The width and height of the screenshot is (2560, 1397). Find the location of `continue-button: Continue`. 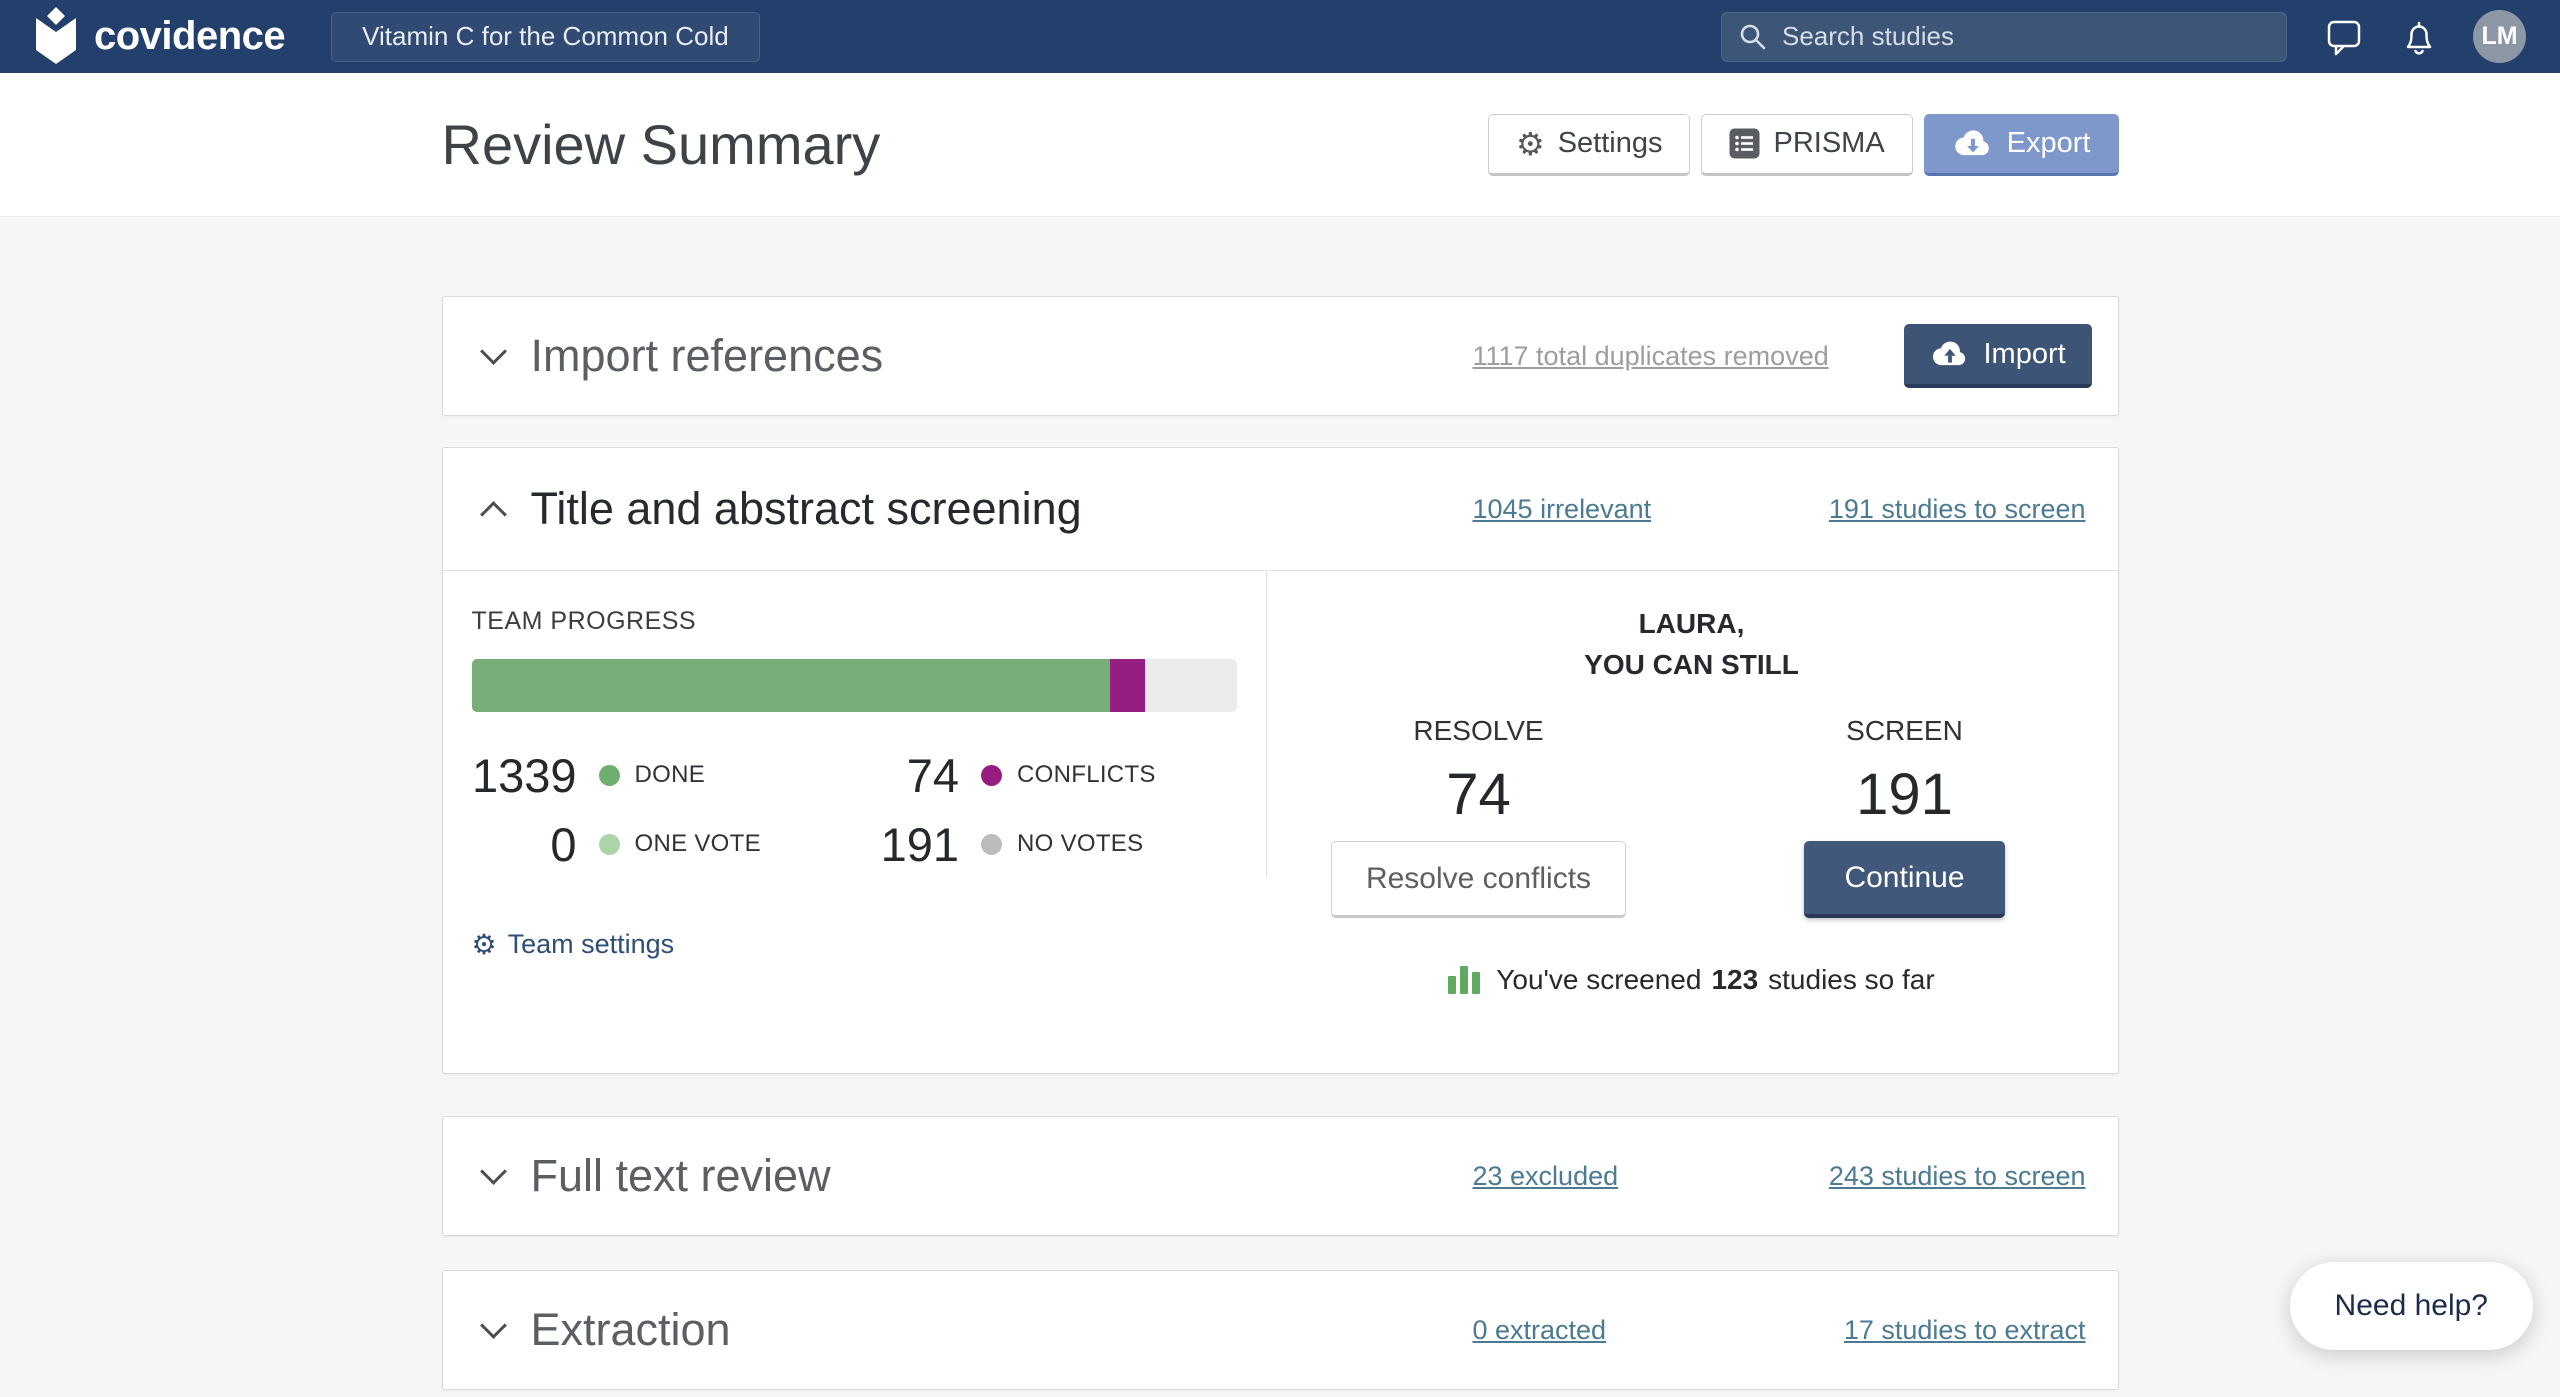

continue-button: Continue is located at coordinates (1904, 879).